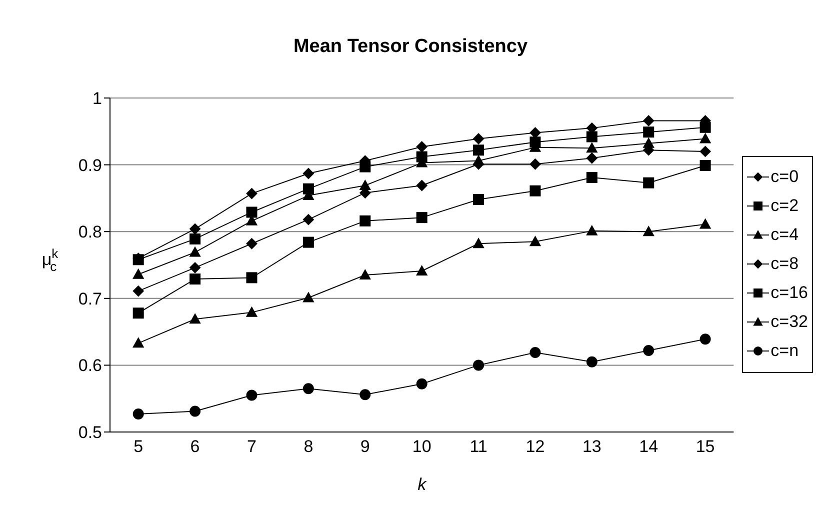  Describe the element at coordinates (90, 232) in the screenshot. I see `y-tick-label: 0.8` at that location.